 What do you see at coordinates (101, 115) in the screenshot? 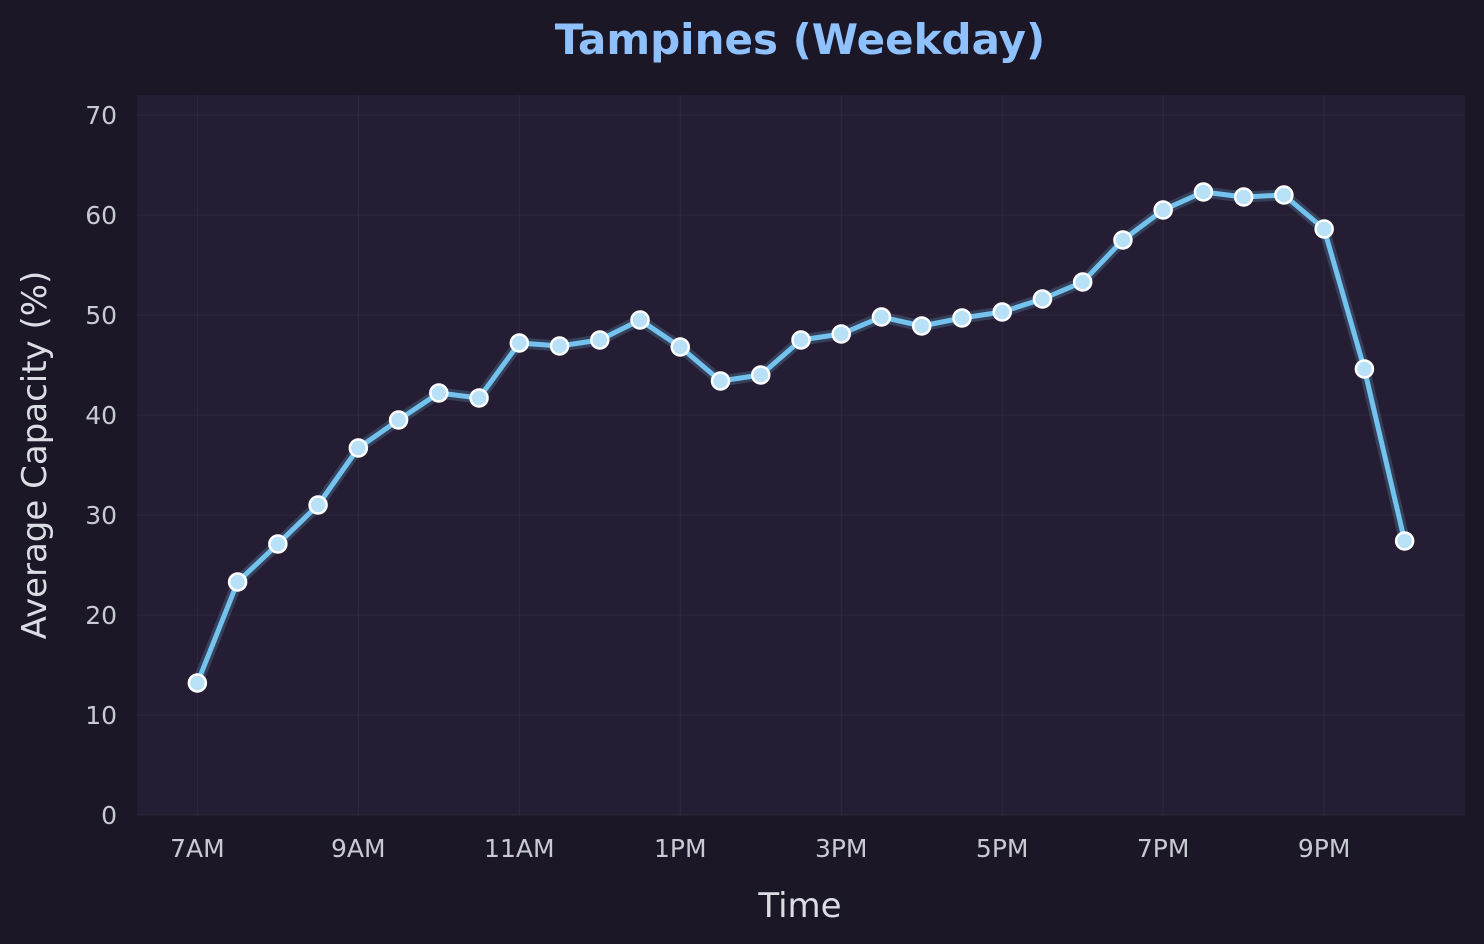
I see `y-tick-label: 70` at bounding box center [101, 115].